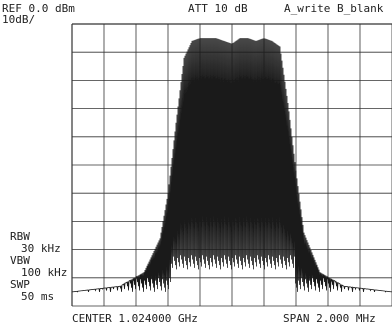  What do you see at coordinates (334, 8) in the screenshot?
I see `trace-mode-label: A_write B_blank` at bounding box center [334, 8].